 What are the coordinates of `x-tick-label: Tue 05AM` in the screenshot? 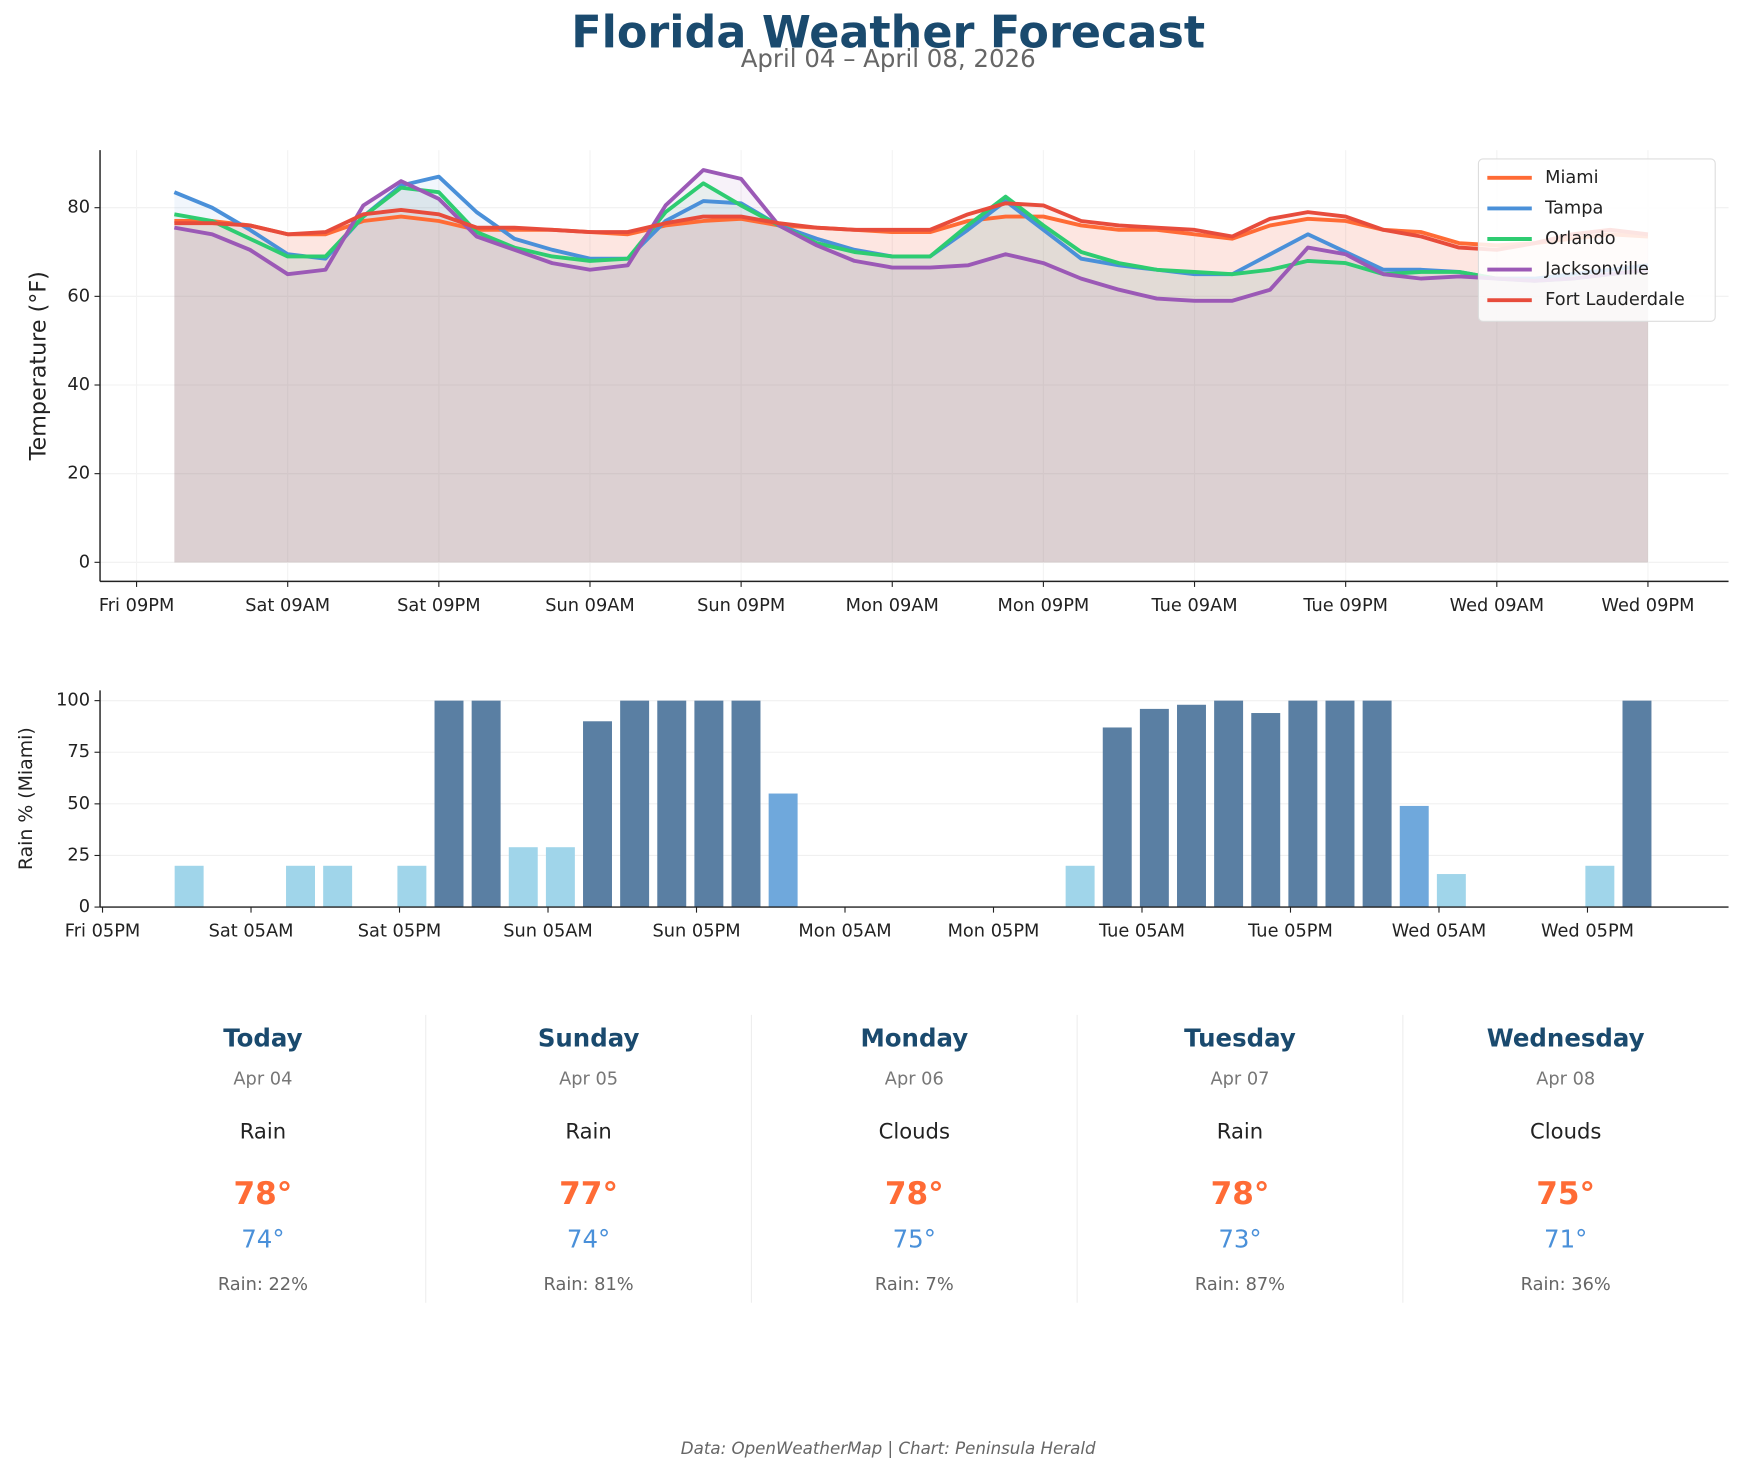 It's located at (1141, 931).